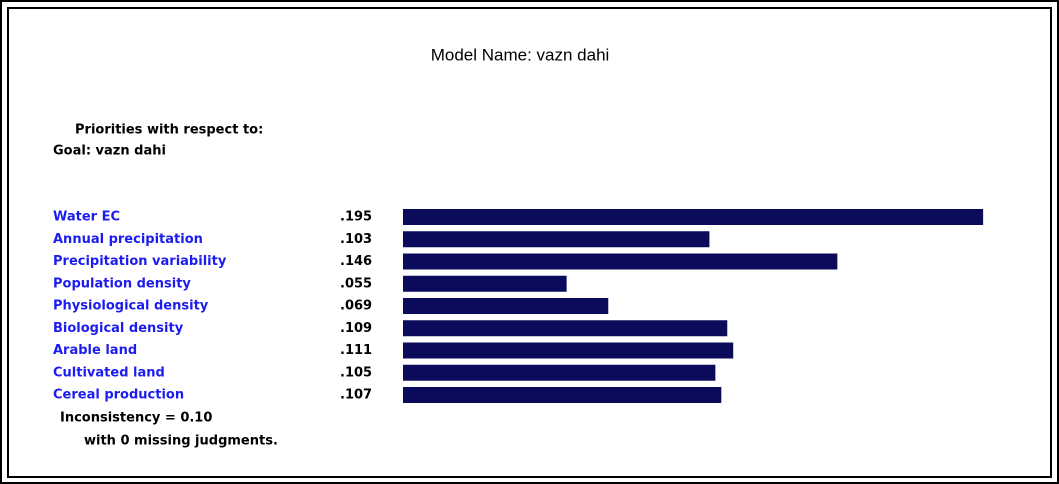  What do you see at coordinates (169, 130) in the screenshot?
I see `subtitle: Priorities with respect to:` at bounding box center [169, 130].